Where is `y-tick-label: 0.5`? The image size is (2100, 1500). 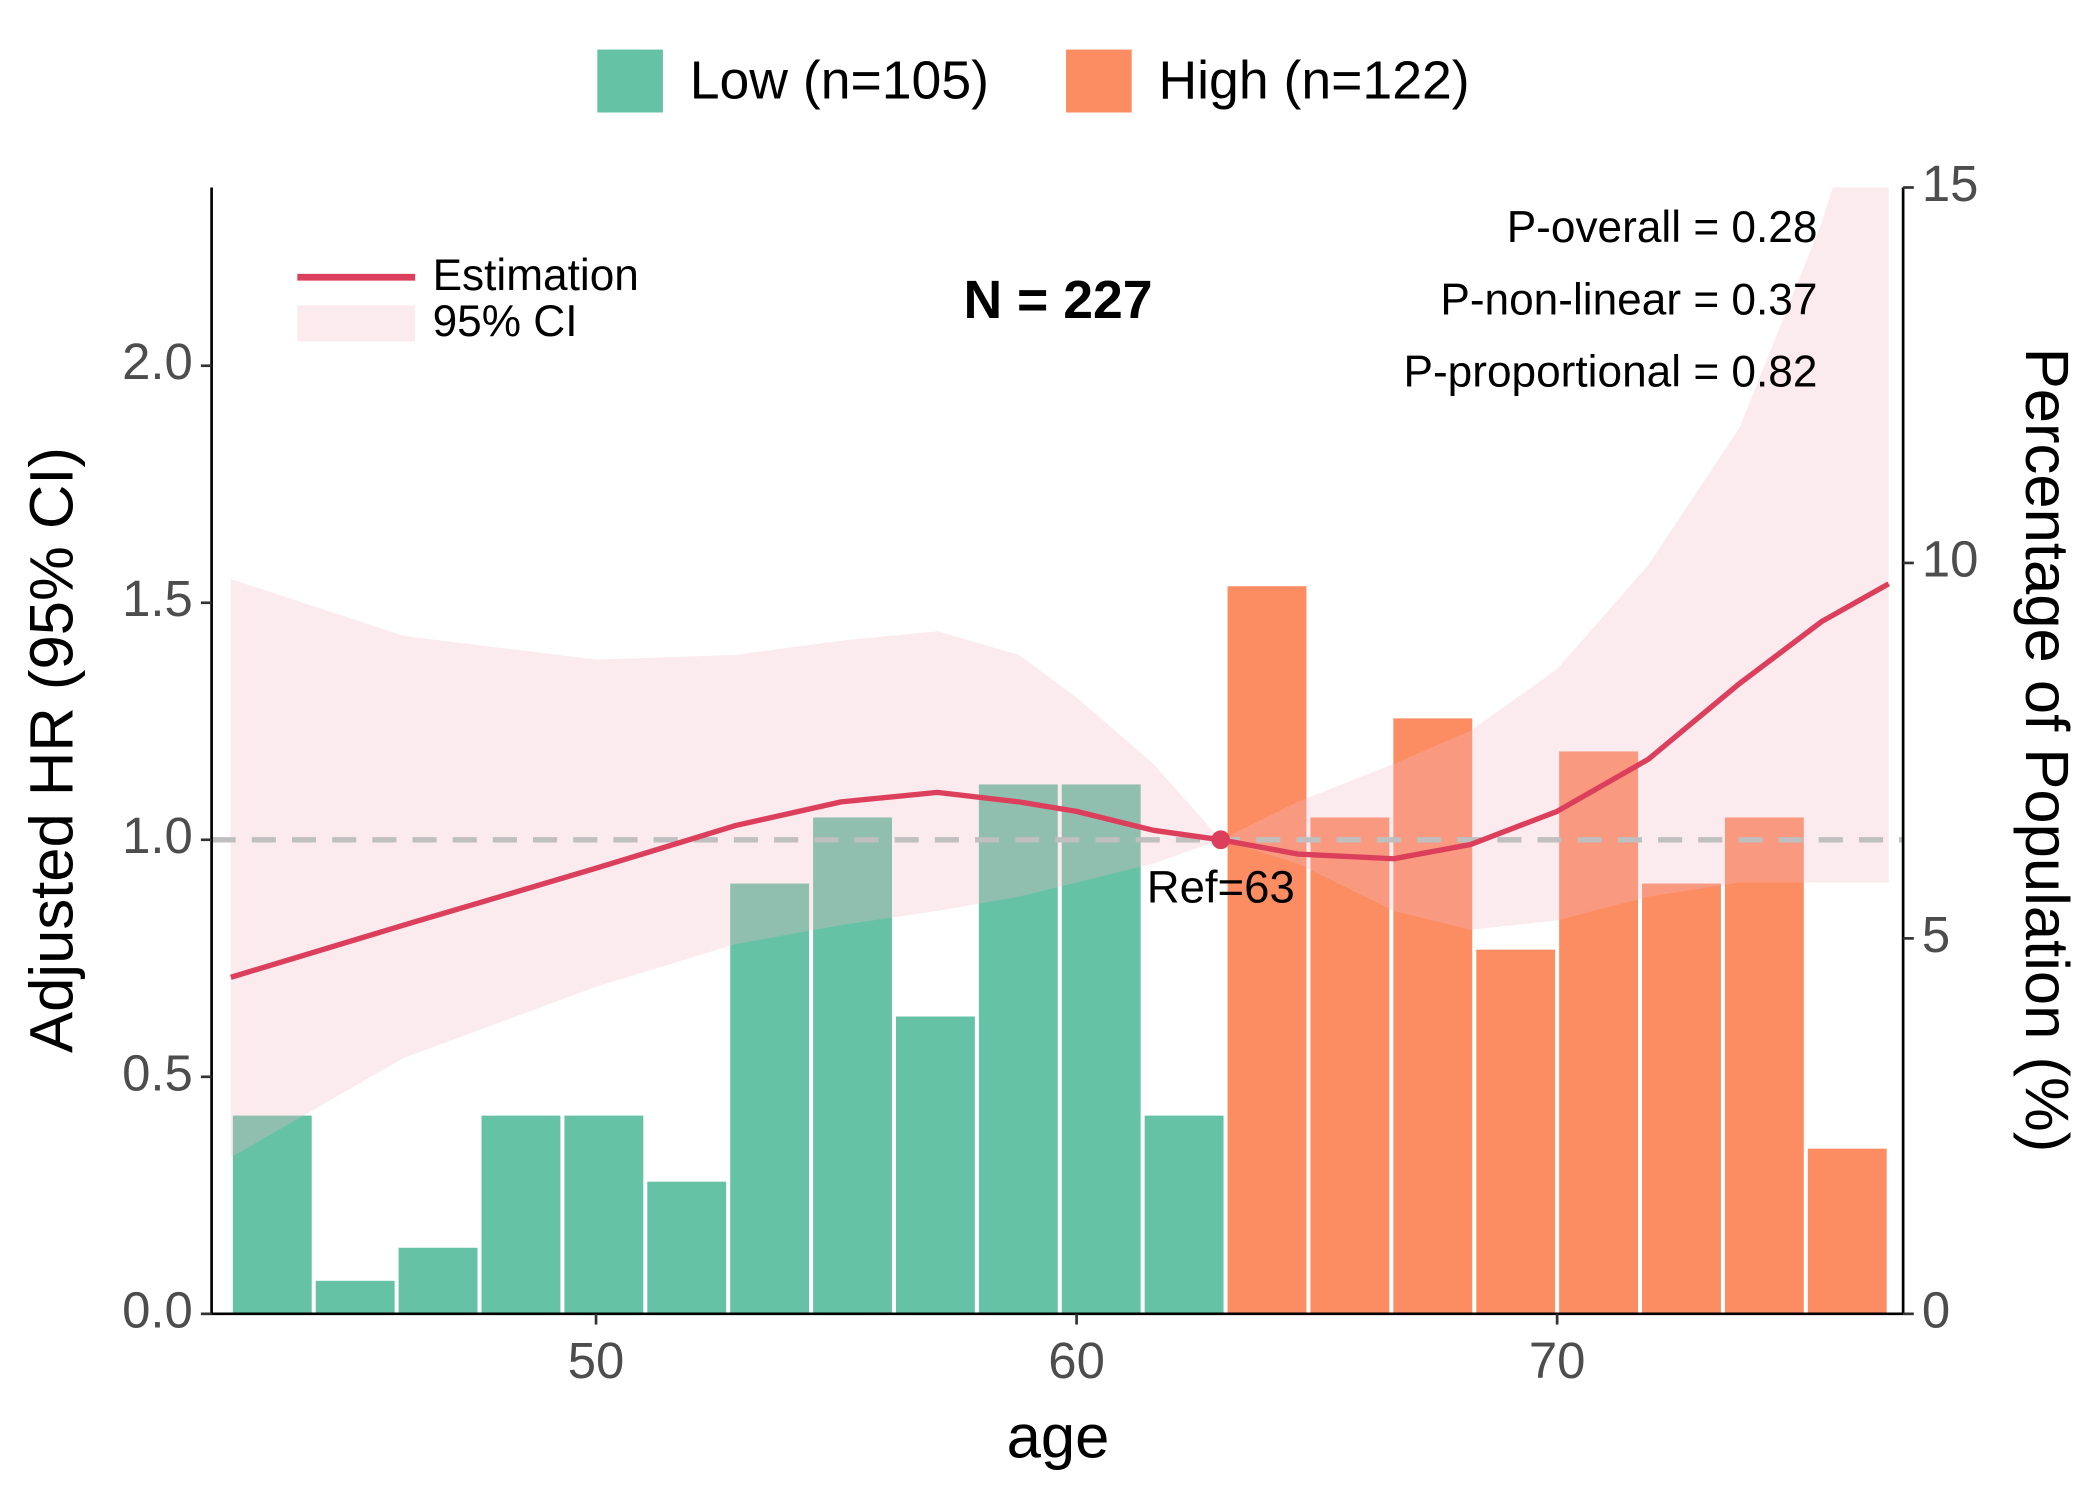 y-tick-label: 0.5 is located at coordinates (157, 1072).